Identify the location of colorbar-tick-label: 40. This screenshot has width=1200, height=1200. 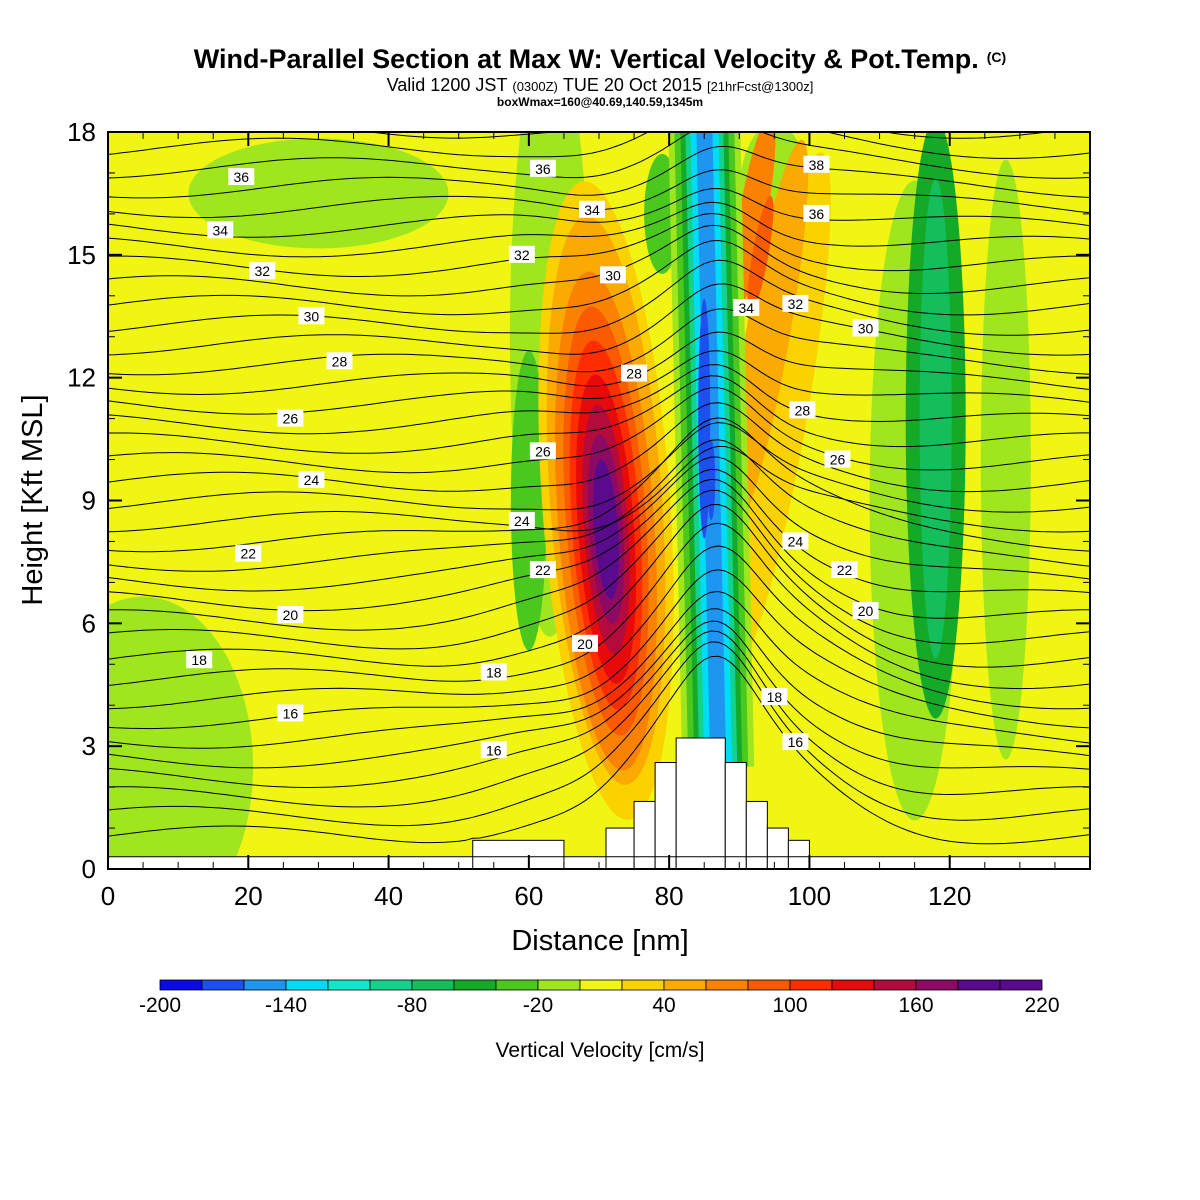
(663, 1005).